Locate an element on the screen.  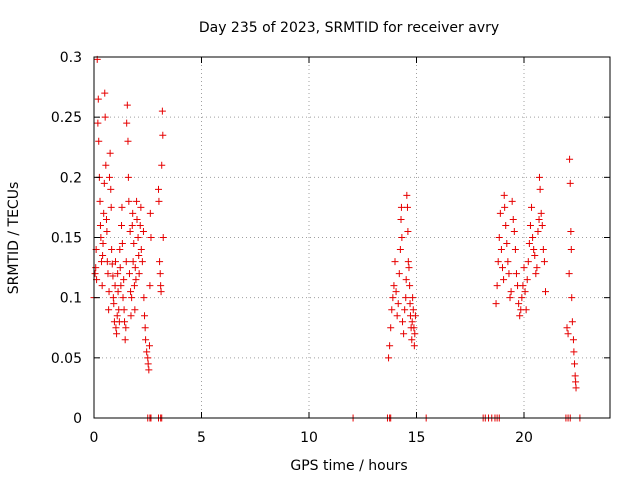
y-tick-label: 0.3 is located at coordinates (71, 58).